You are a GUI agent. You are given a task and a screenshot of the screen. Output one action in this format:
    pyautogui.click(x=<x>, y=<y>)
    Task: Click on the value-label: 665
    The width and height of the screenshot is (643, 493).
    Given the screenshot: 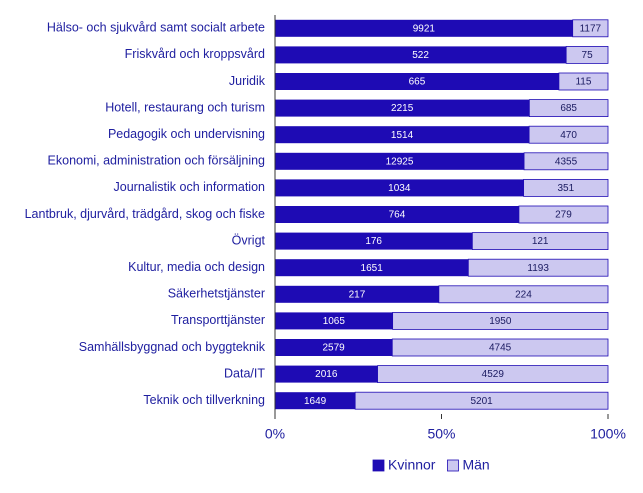 What is the action you would take?
    pyautogui.click(x=417, y=82)
    